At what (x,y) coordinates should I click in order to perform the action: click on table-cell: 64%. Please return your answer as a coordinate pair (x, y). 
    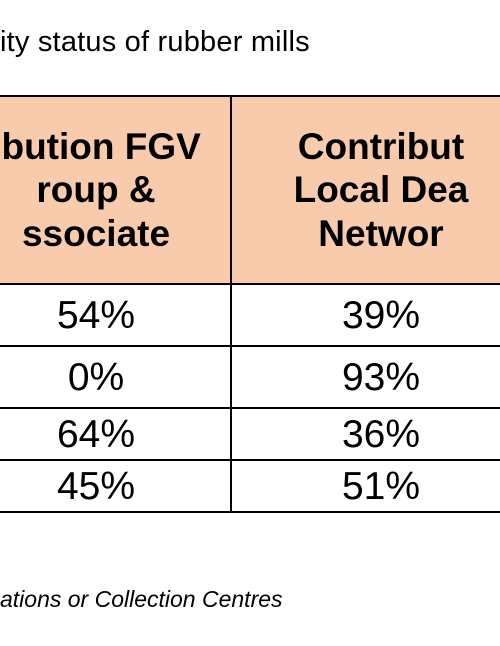
    Looking at the image, I should click on (116, 434).